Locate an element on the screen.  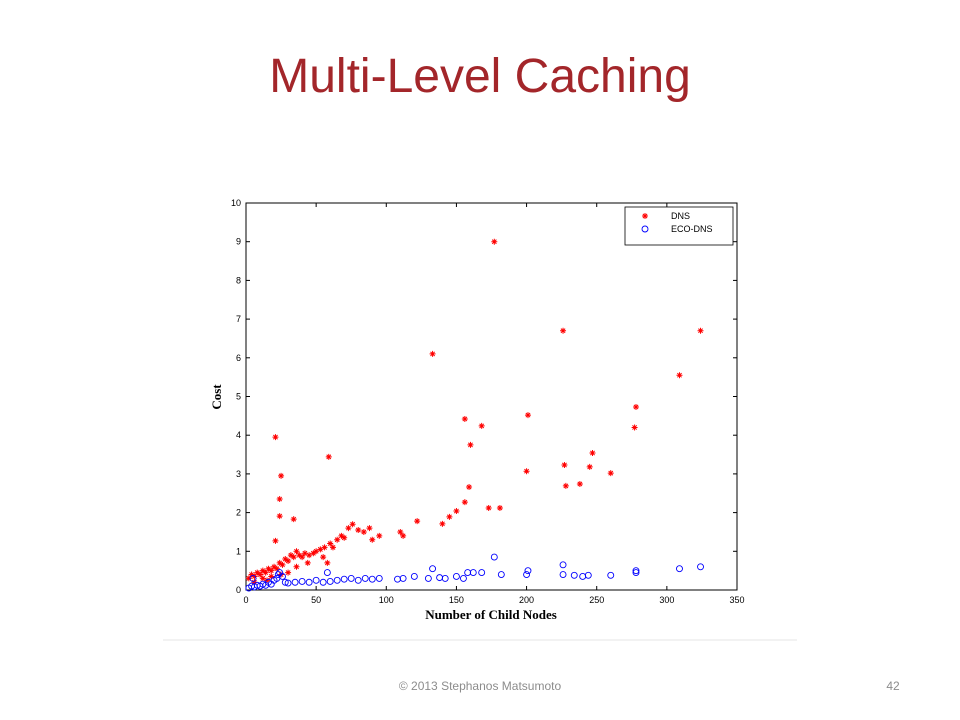
y-tick-label: 8 is located at coordinates (238, 280).